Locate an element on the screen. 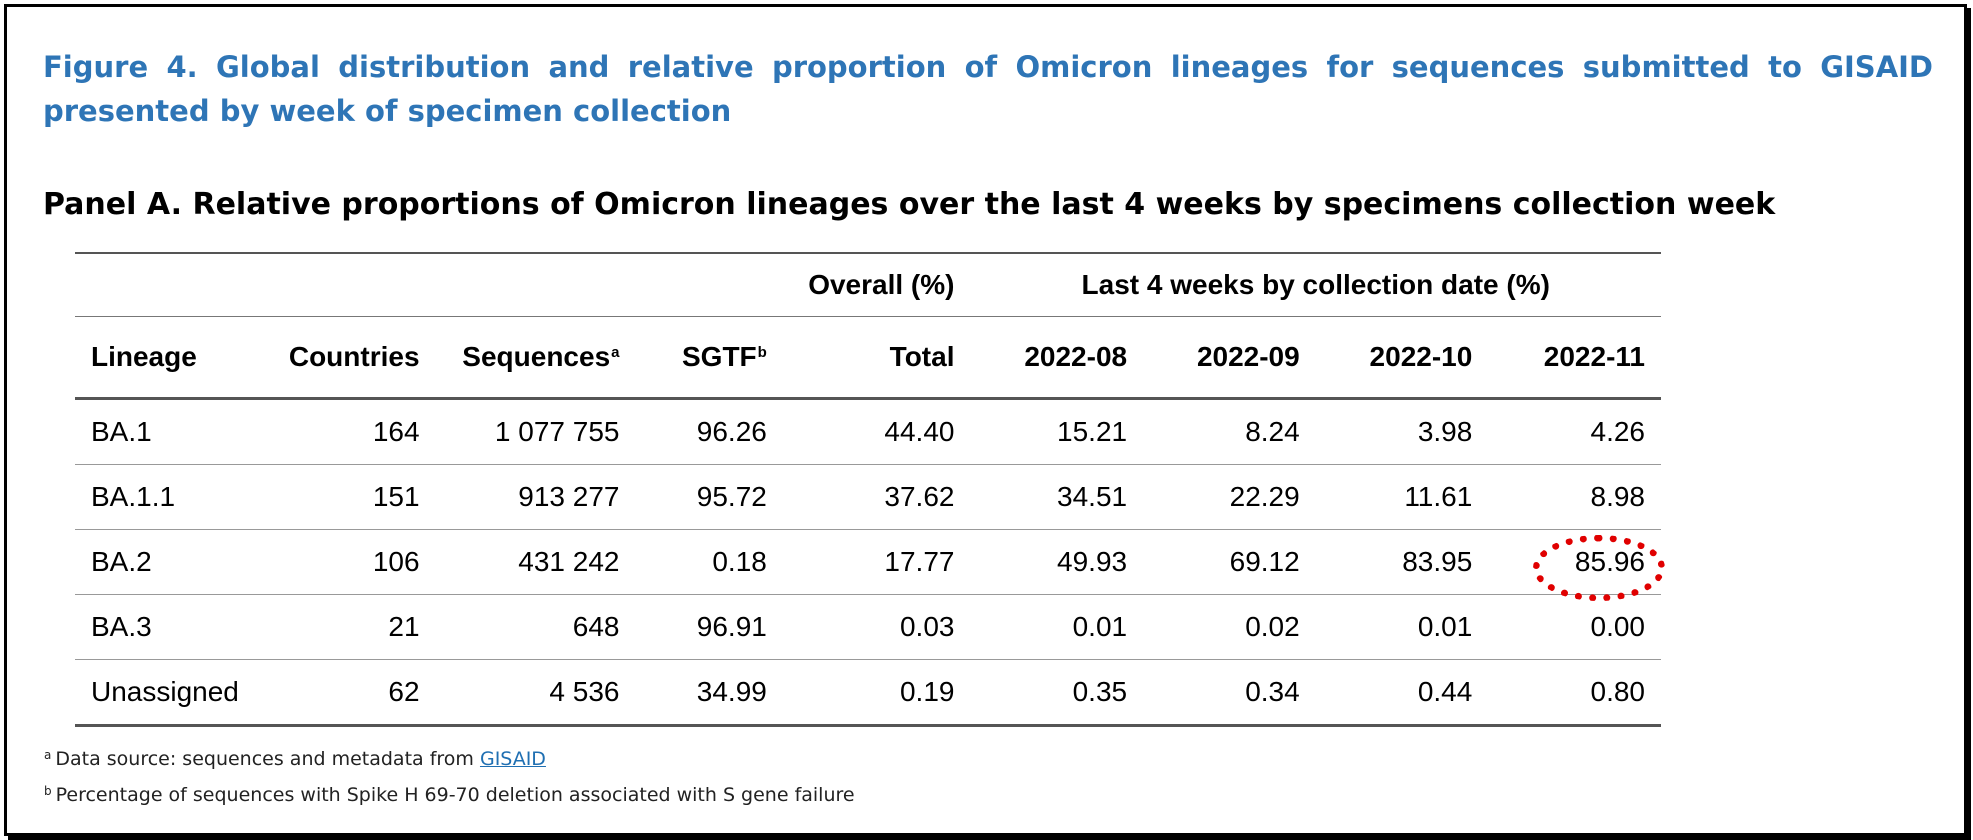  cell-lineage: BA.2 is located at coordinates (170, 562).